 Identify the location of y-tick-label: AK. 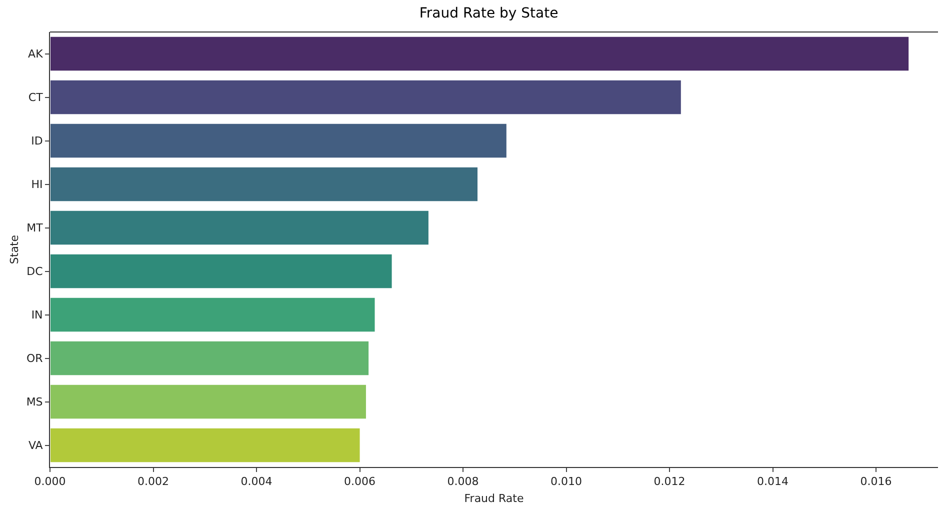
(36, 54).